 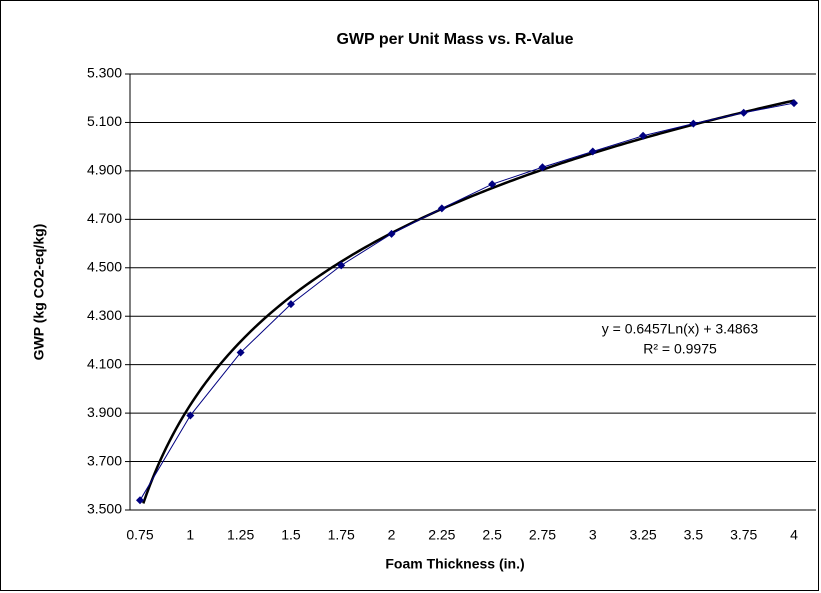 I want to click on y-tick-label: 5.300, so click(x=104, y=73).